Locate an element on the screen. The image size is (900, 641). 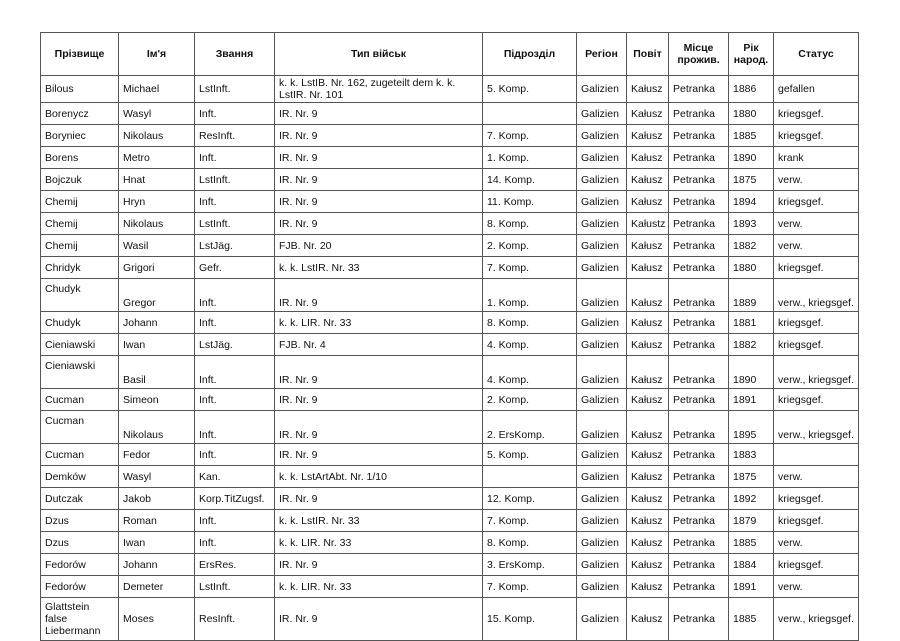
cell-birth-year: 1895 is located at coordinates (751, 427).